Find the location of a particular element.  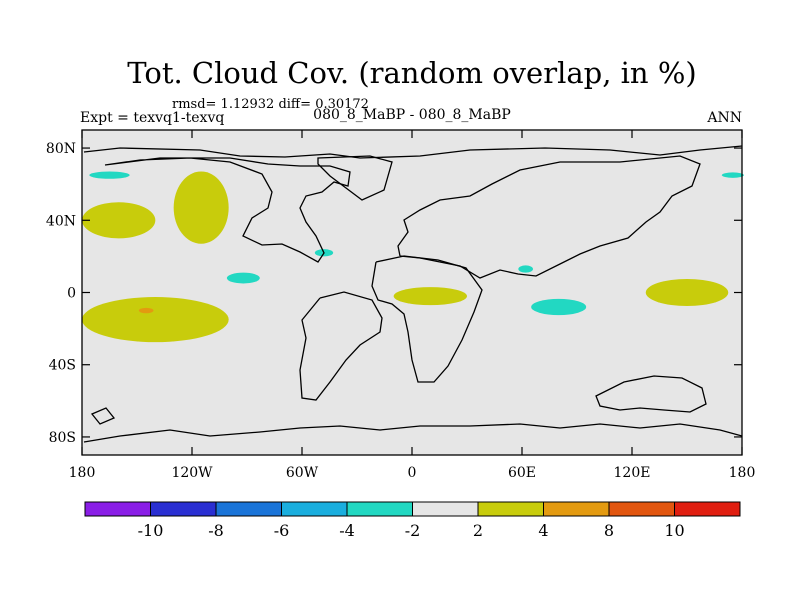

x-tick-label: 120W is located at coordinates (192, 473).